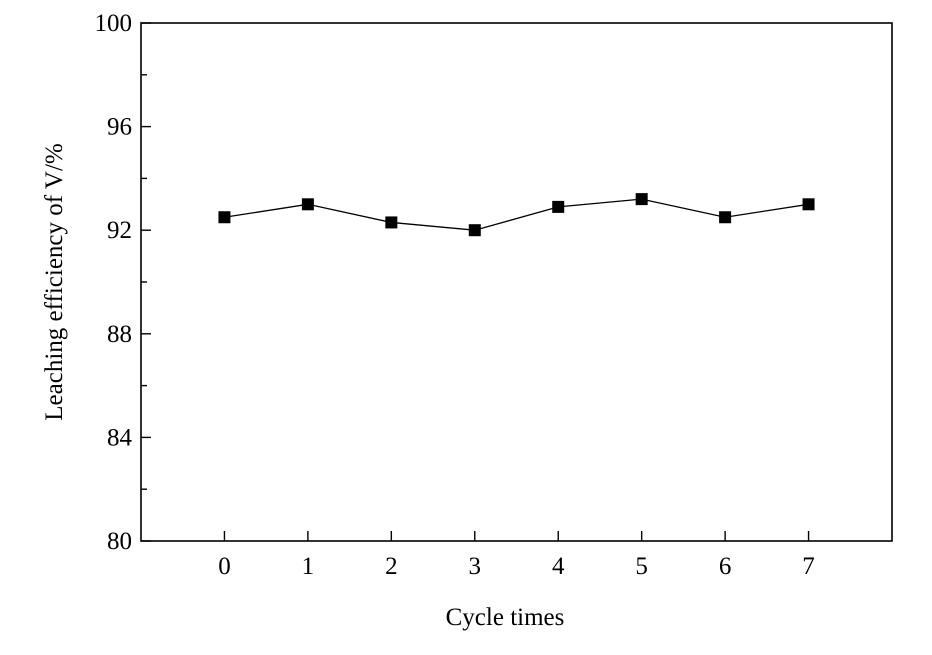 Image resolution: width=932 pixels, height=655 pixels. Describe the element at coordinates (224, 566) in the screenshot. I see `x-tick-label: 0` at that location.